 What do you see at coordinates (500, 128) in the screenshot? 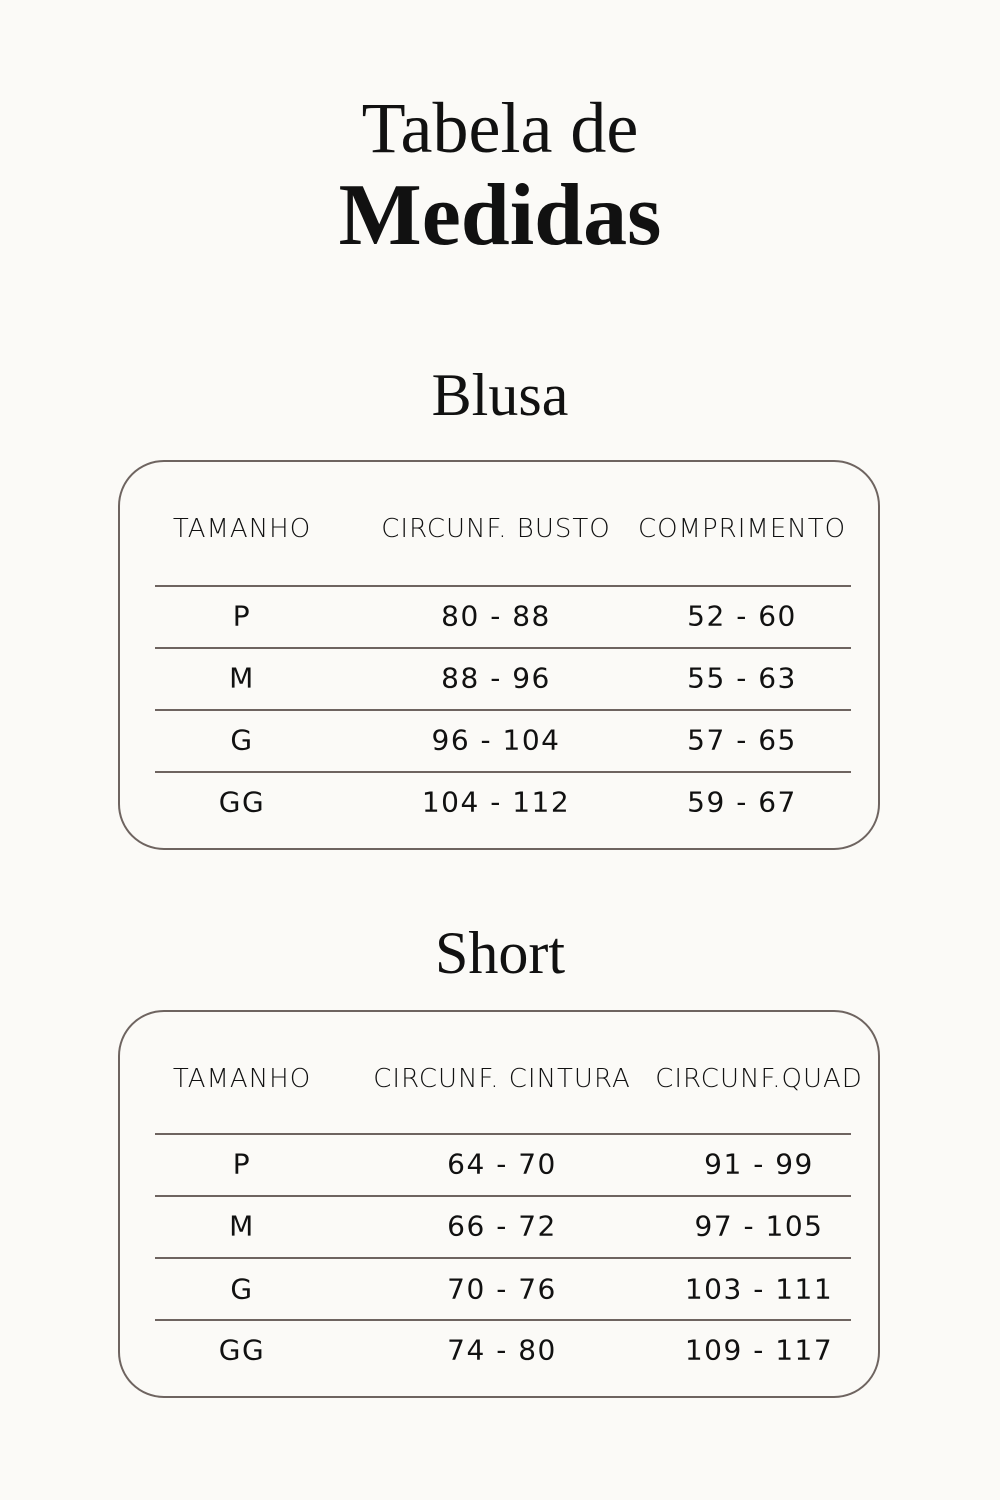
I see `page-title-line1: Tabela de` at bounding box center [500, 128].